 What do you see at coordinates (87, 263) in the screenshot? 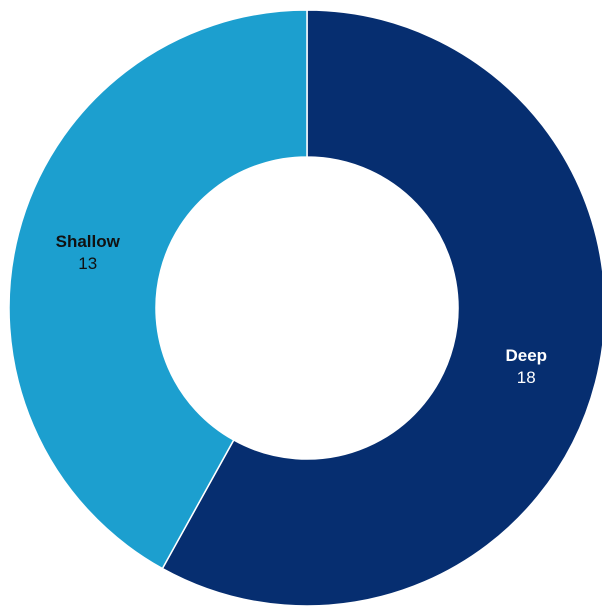
I see `slice-value-shallow: 13` at bounding box center [87, 263].